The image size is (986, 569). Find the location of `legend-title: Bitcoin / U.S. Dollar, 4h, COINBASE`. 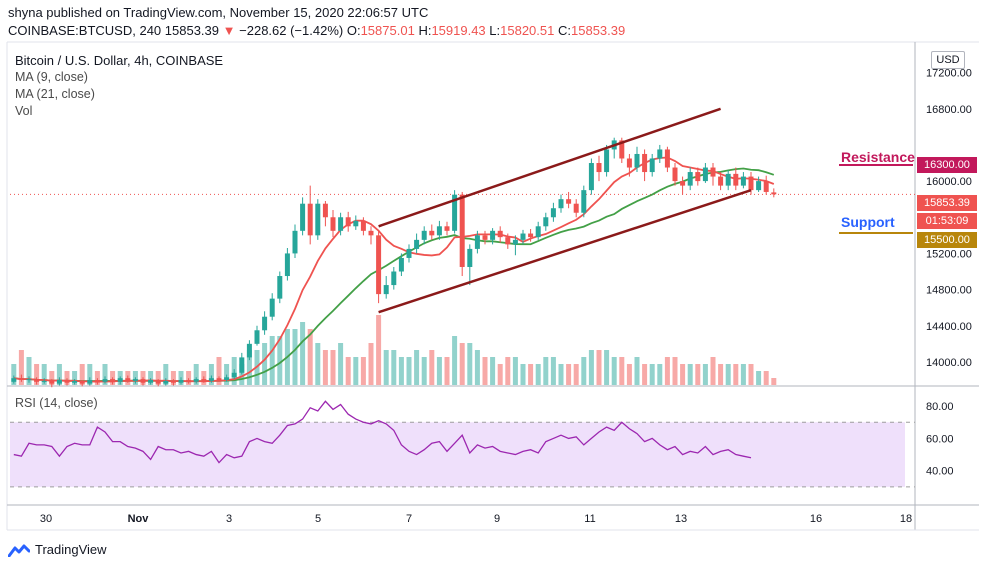

legend-title: Bitcoin / U.S. Dollar, 4h, COINBASE is located at coordinates (119, 60).